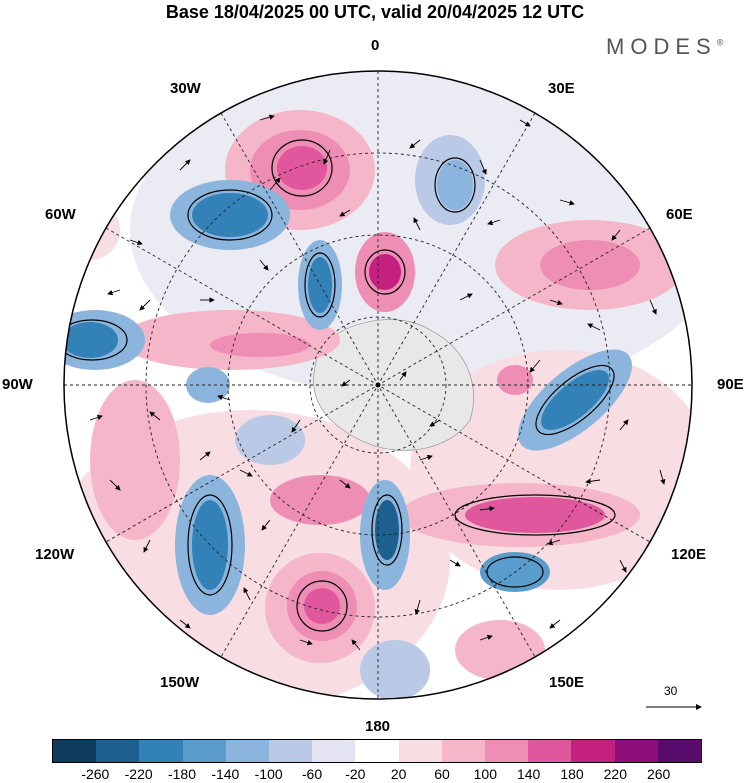  I want to click on registered-mark: ®, so click(720, 42).